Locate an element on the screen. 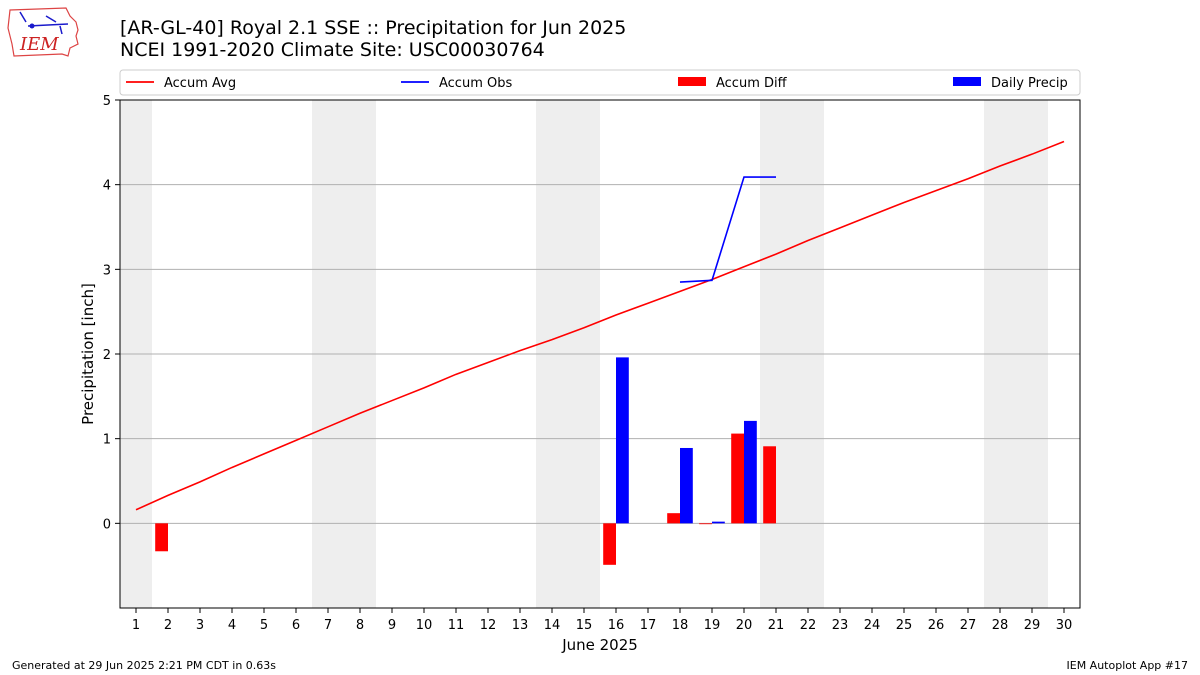  legend-accum-diff-swatch is located at coordinates (692, 81).